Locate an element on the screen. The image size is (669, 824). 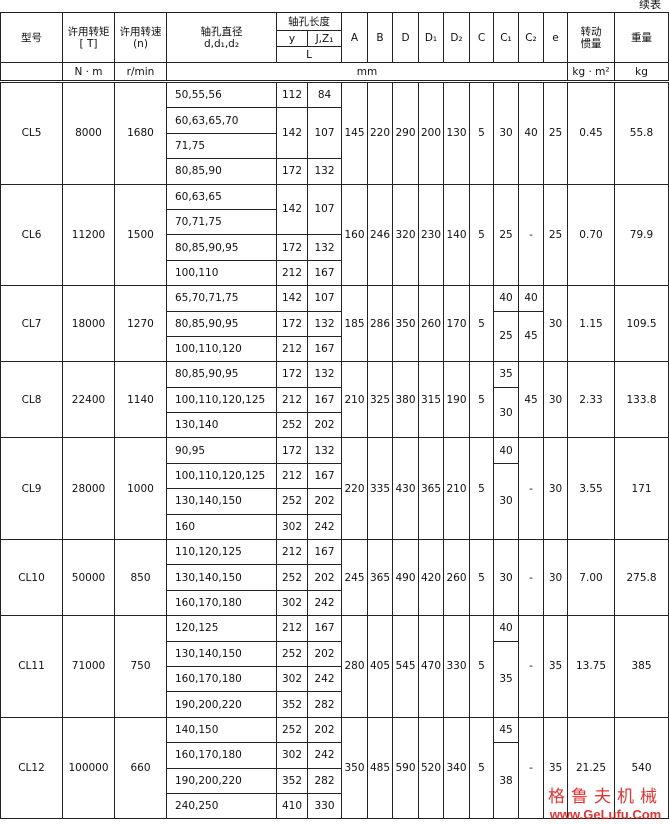
table-row: 130,140 252 202 is located at coordinates (335, 425).